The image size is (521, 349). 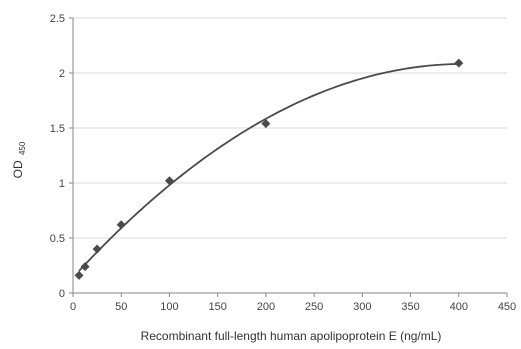 What do you see at coordinates (314, 307) in the screenshot?
I see `x-tick-label-5: 250` at bounding box center [314, 307].